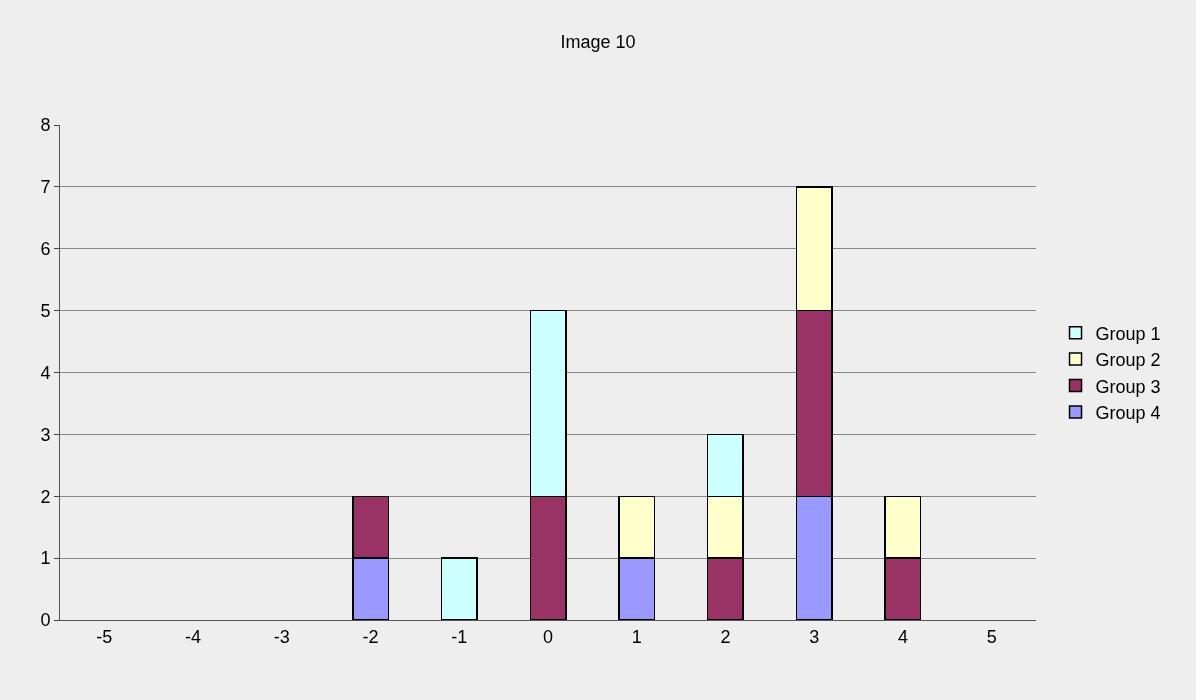  Describe the element at coordinates (281, 636) in the screenshot. I see `x-tick-label: -3` at that location.